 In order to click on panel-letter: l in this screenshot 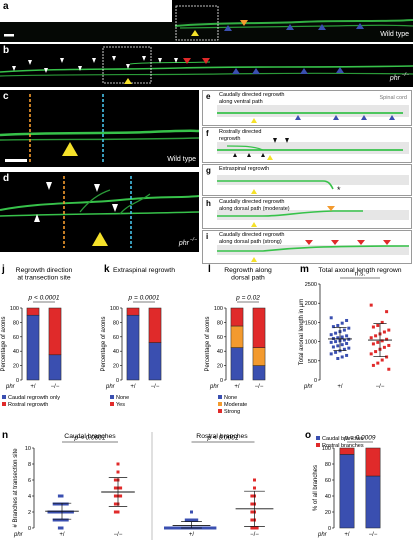, I will do `click(209, 269)`.